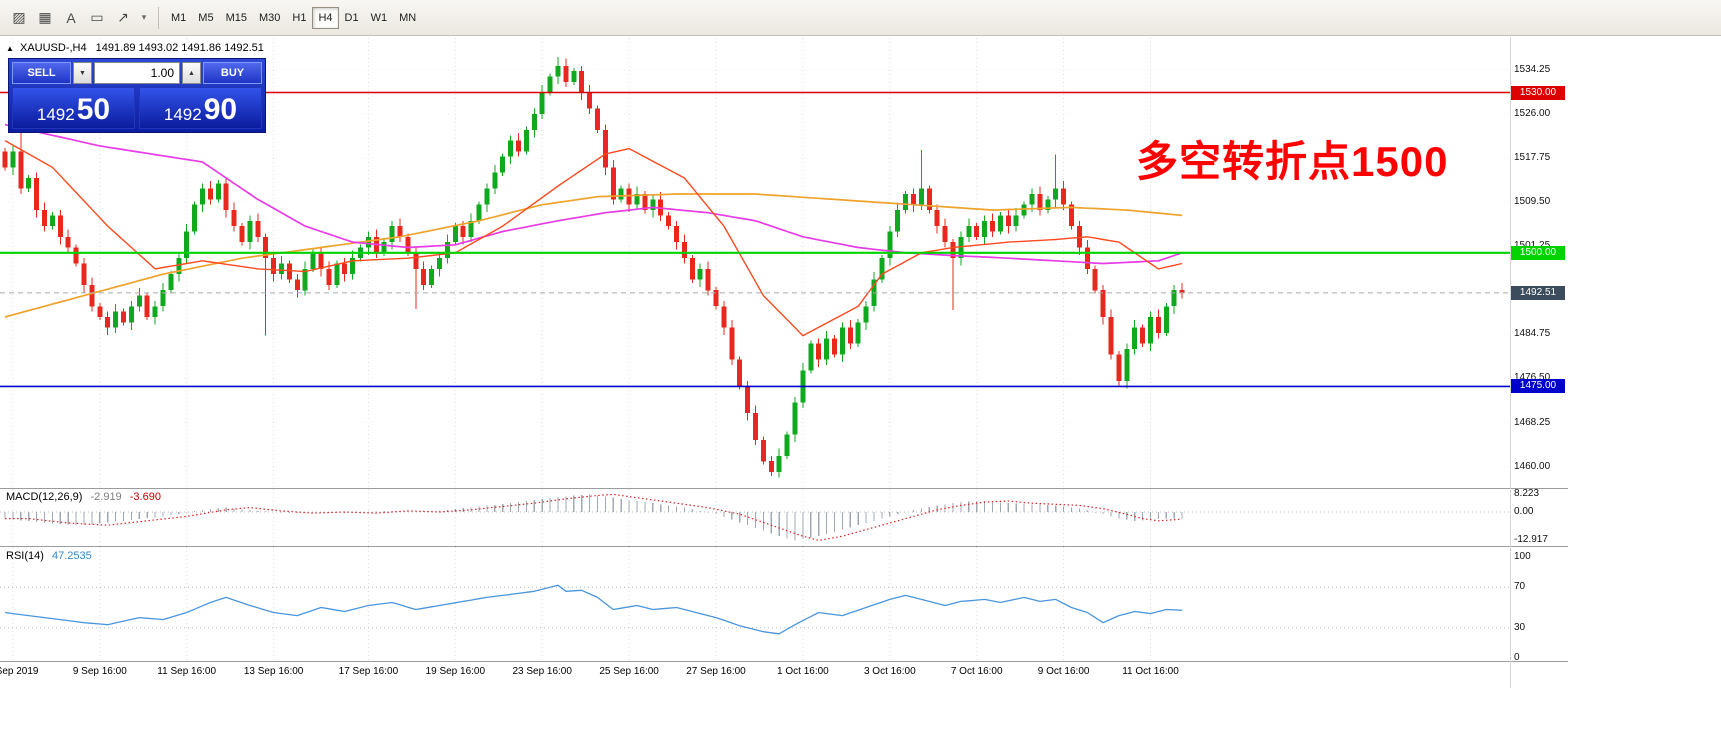  Describe the element at coordinates (93, 109) in the screenshot. I see `sell-price-pips: 50` at that location.